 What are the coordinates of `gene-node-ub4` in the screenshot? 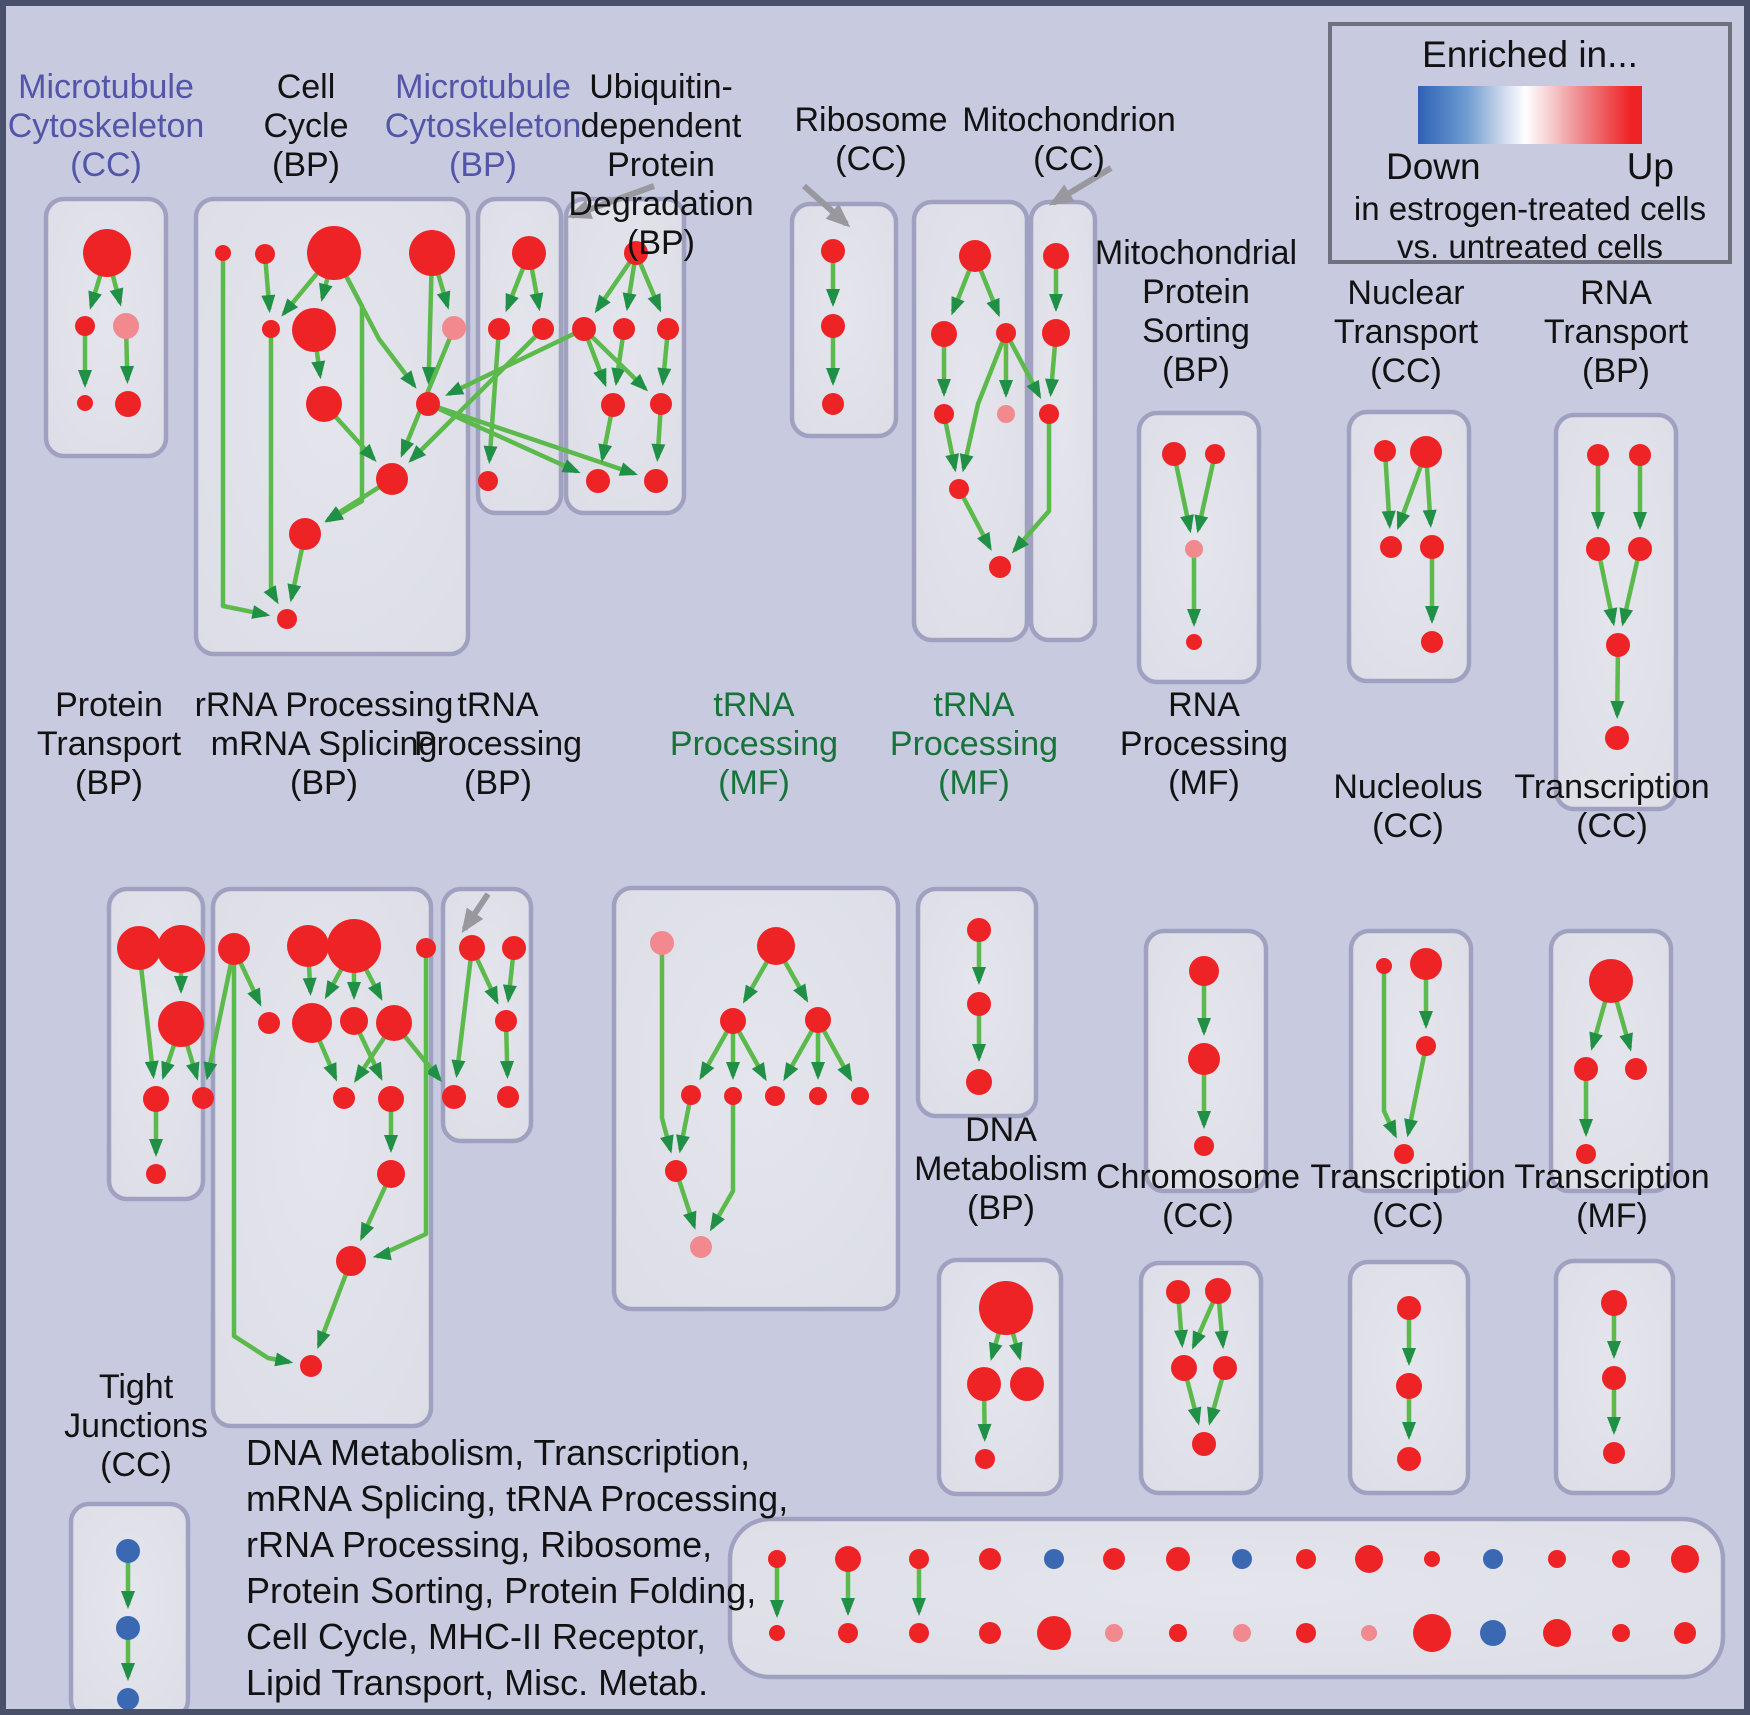 It's located at (668, 329).